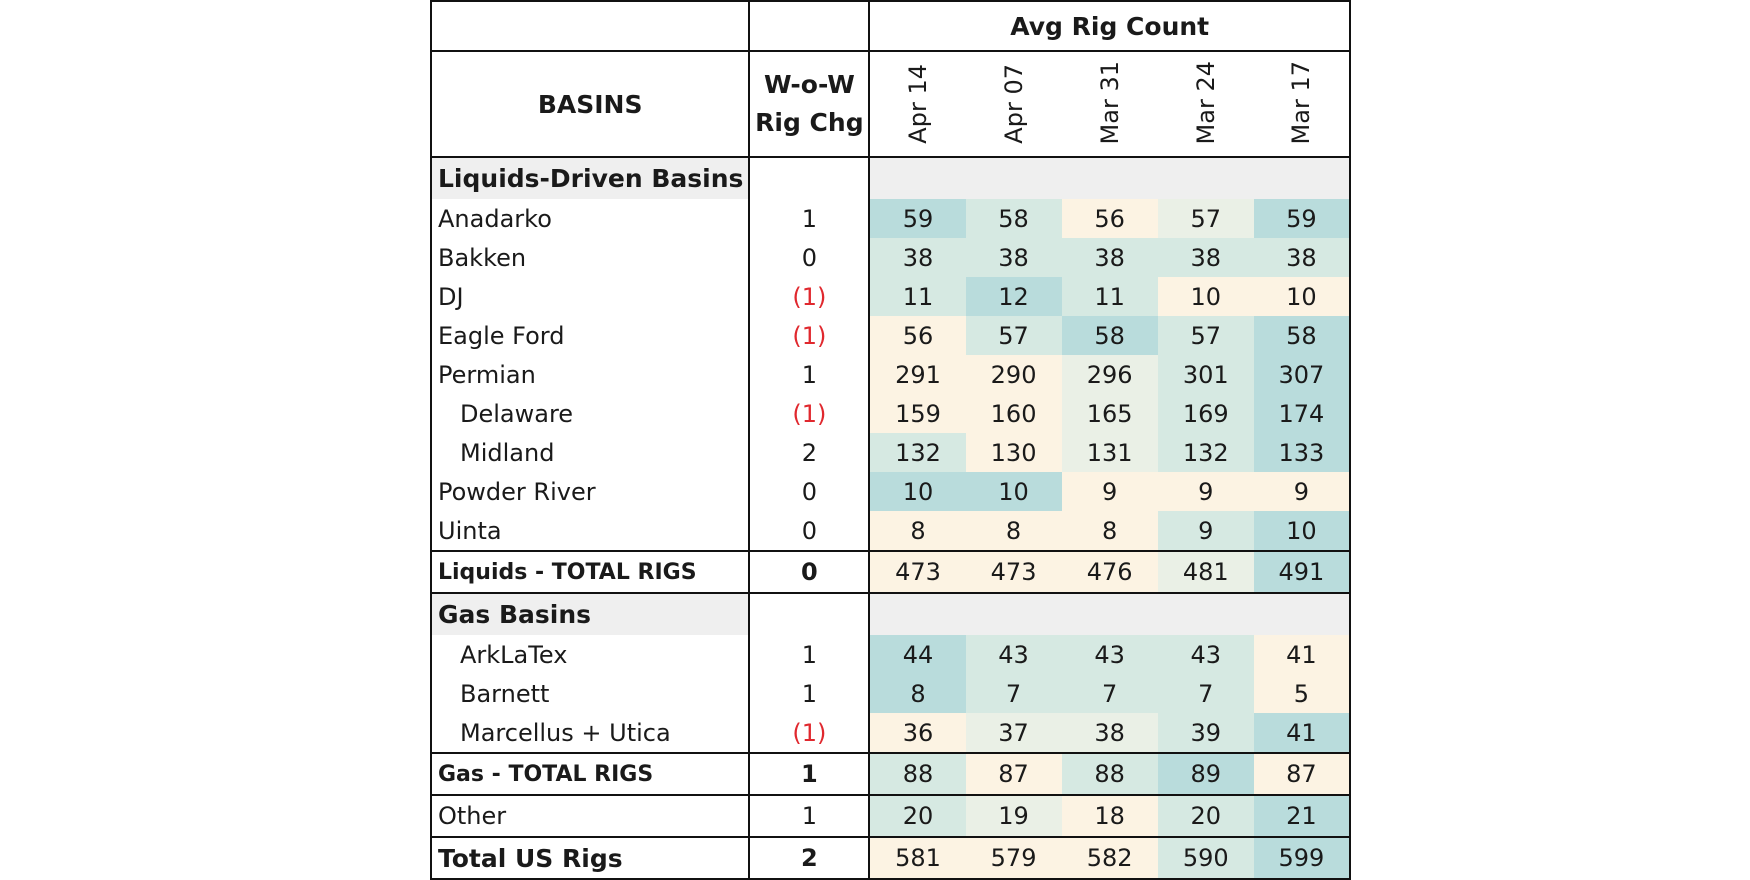 The image size is (1750, 880). I want to click on rig-count-cell: 296, so click(1109, 374).